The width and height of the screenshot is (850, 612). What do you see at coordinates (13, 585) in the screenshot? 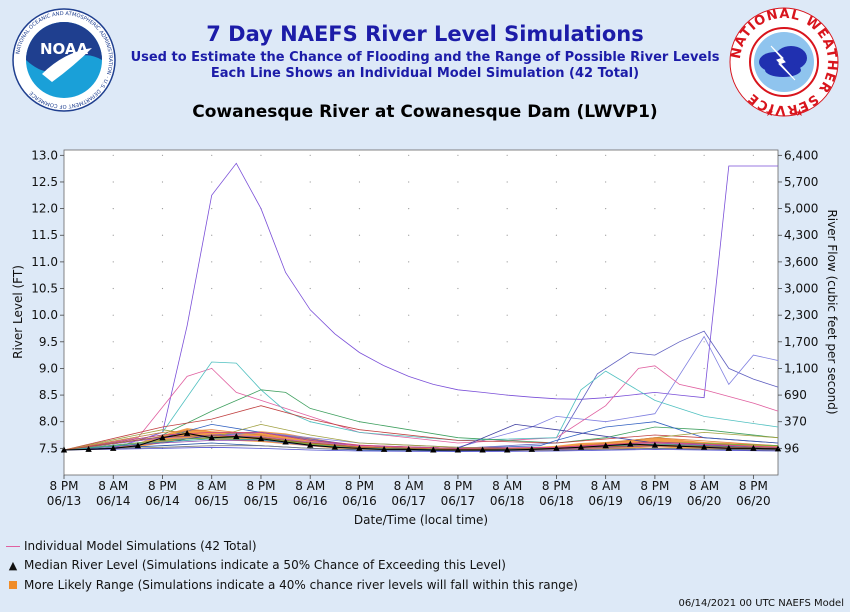
I see `orange-square-icon` at bounding box center [13, 585].